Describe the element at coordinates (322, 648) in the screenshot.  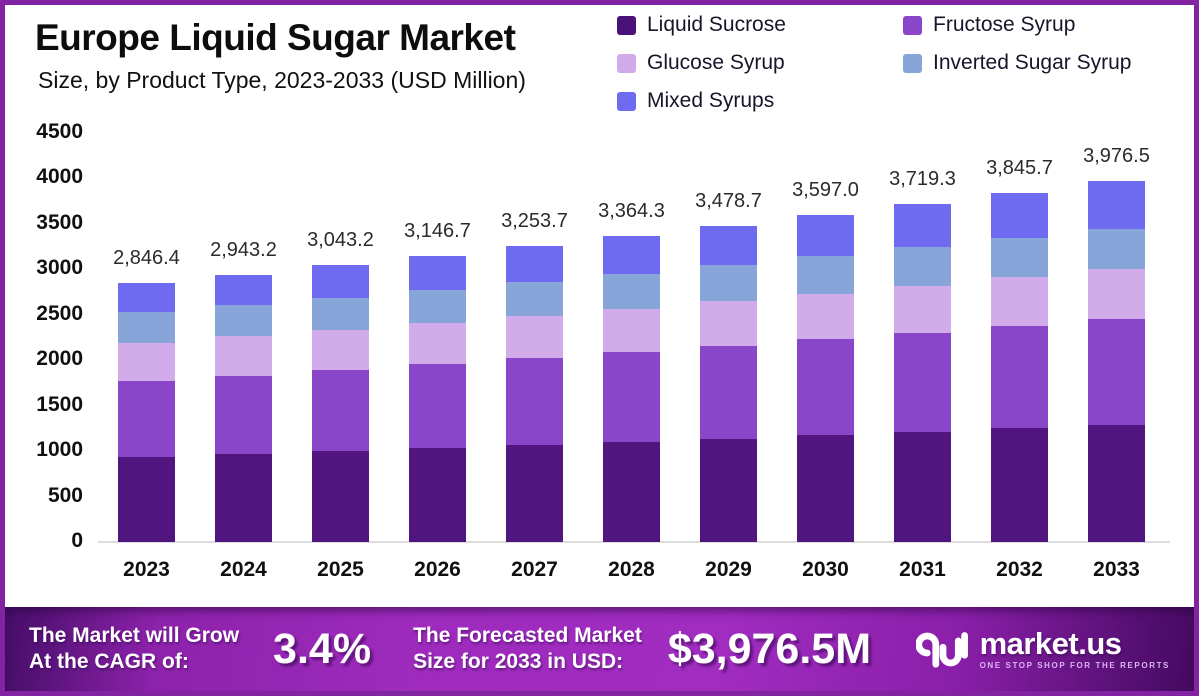
I see `cagr-value: 3.4%` at that location.